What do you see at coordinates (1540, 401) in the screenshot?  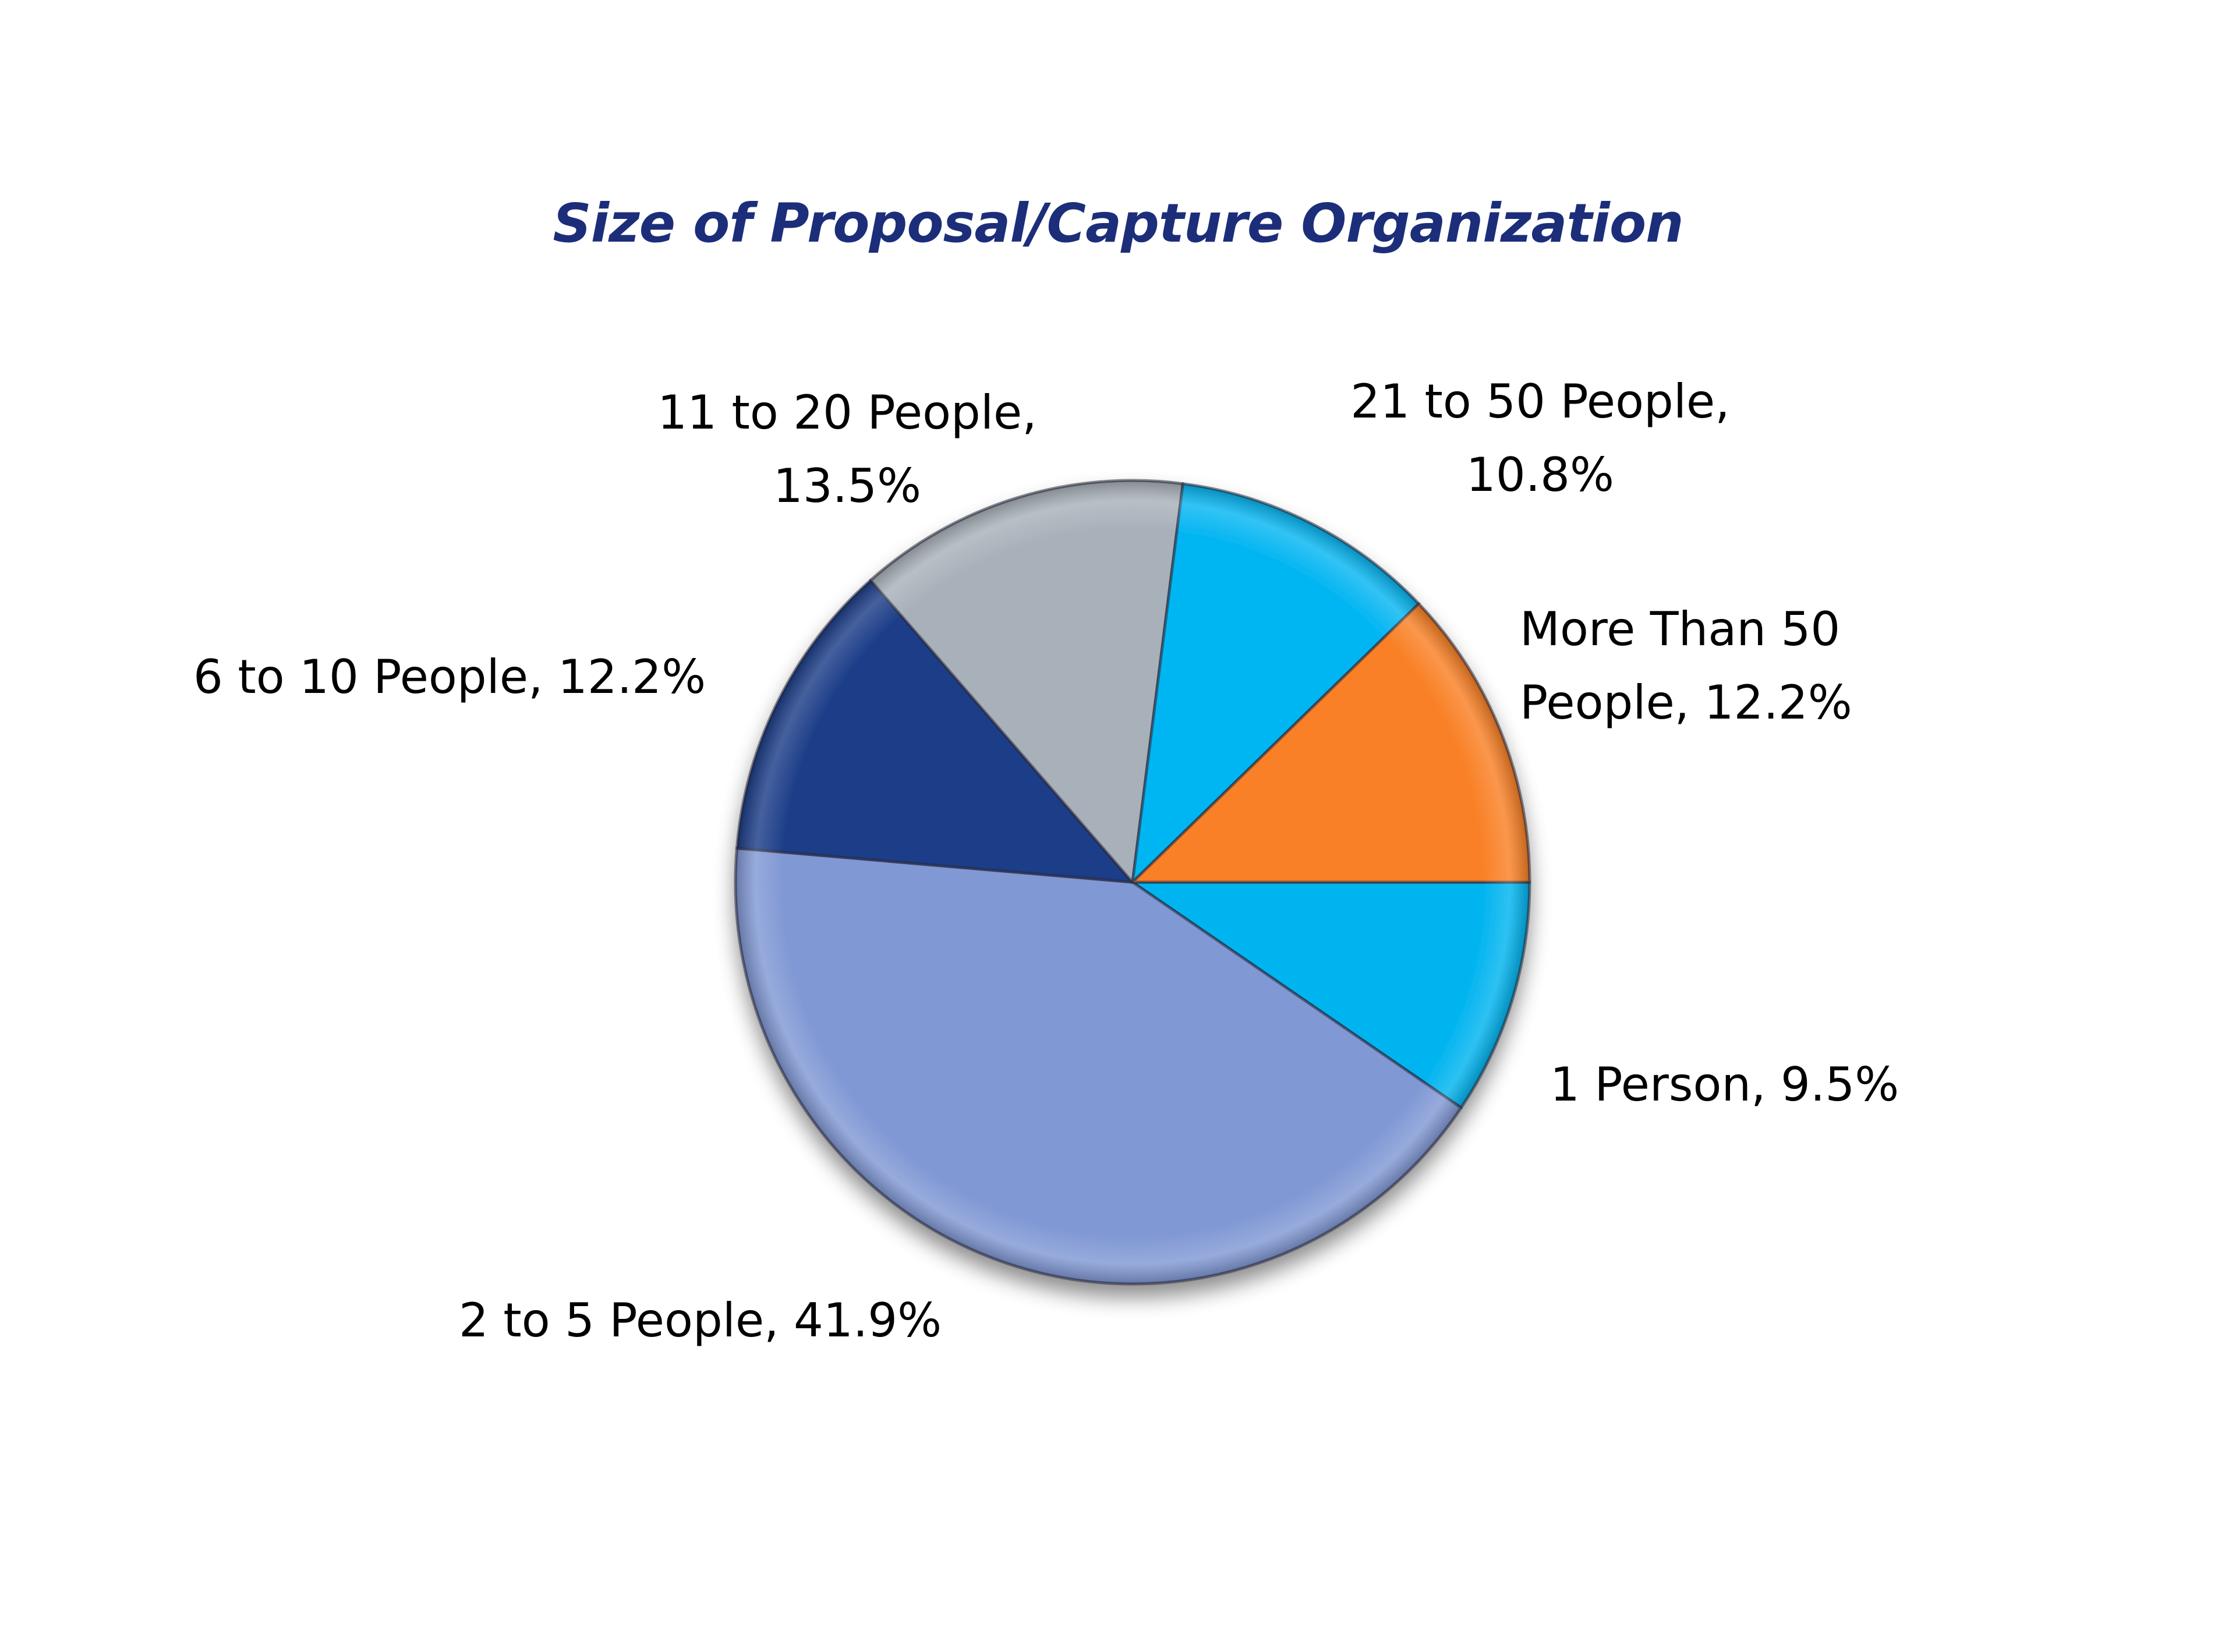 I see `label-line: 21 to 50 People,` at bounding box center [1540, 401].